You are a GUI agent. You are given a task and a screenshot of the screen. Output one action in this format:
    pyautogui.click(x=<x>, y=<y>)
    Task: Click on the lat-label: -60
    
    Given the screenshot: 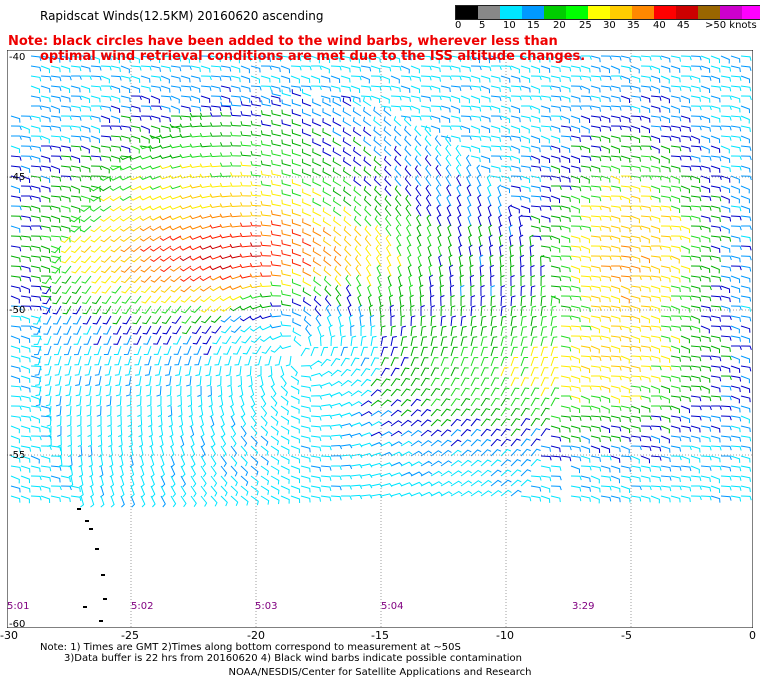 What is the action you would take?
    pyautogui.click(x=17, y=624)
    